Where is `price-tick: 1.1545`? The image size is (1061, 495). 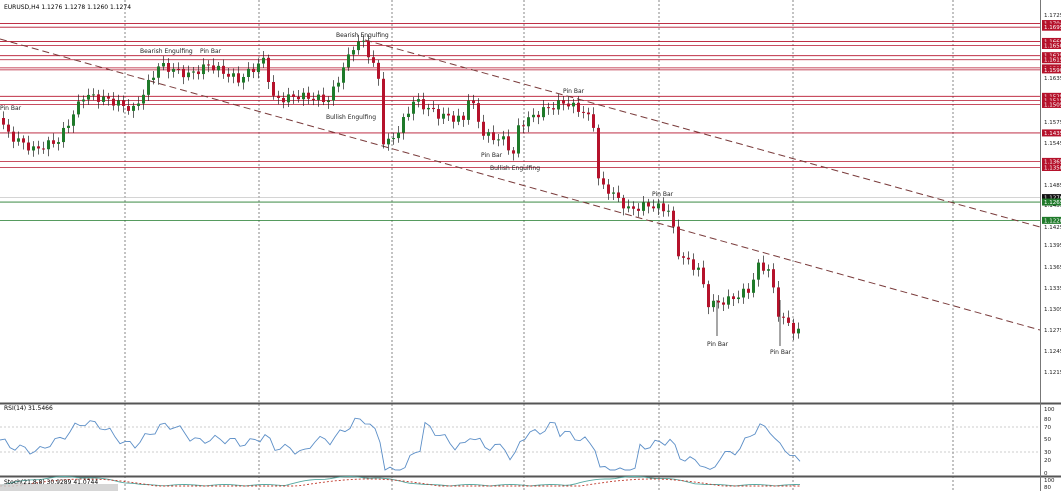
price-tick: 1.1545 is located at coordinates (1052, 144).